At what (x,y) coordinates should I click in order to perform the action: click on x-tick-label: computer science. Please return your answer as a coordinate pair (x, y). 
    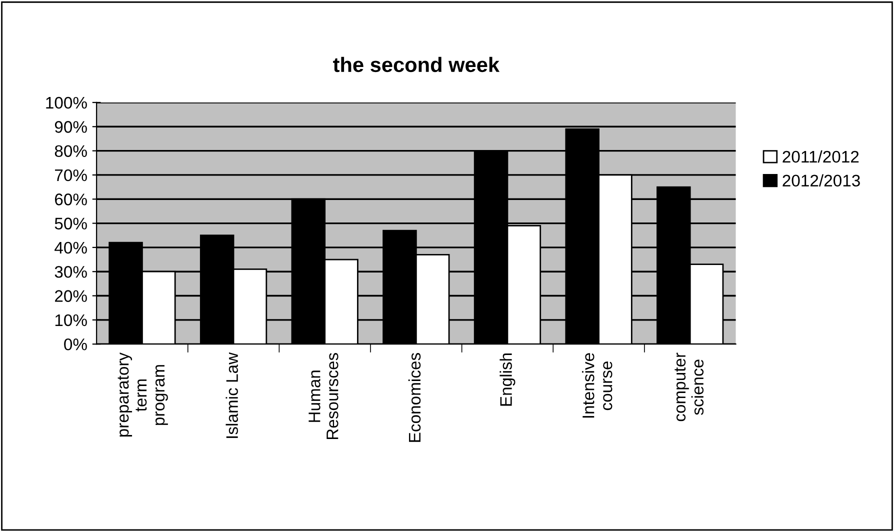
    Looking at the image, I should click on (689, 387).